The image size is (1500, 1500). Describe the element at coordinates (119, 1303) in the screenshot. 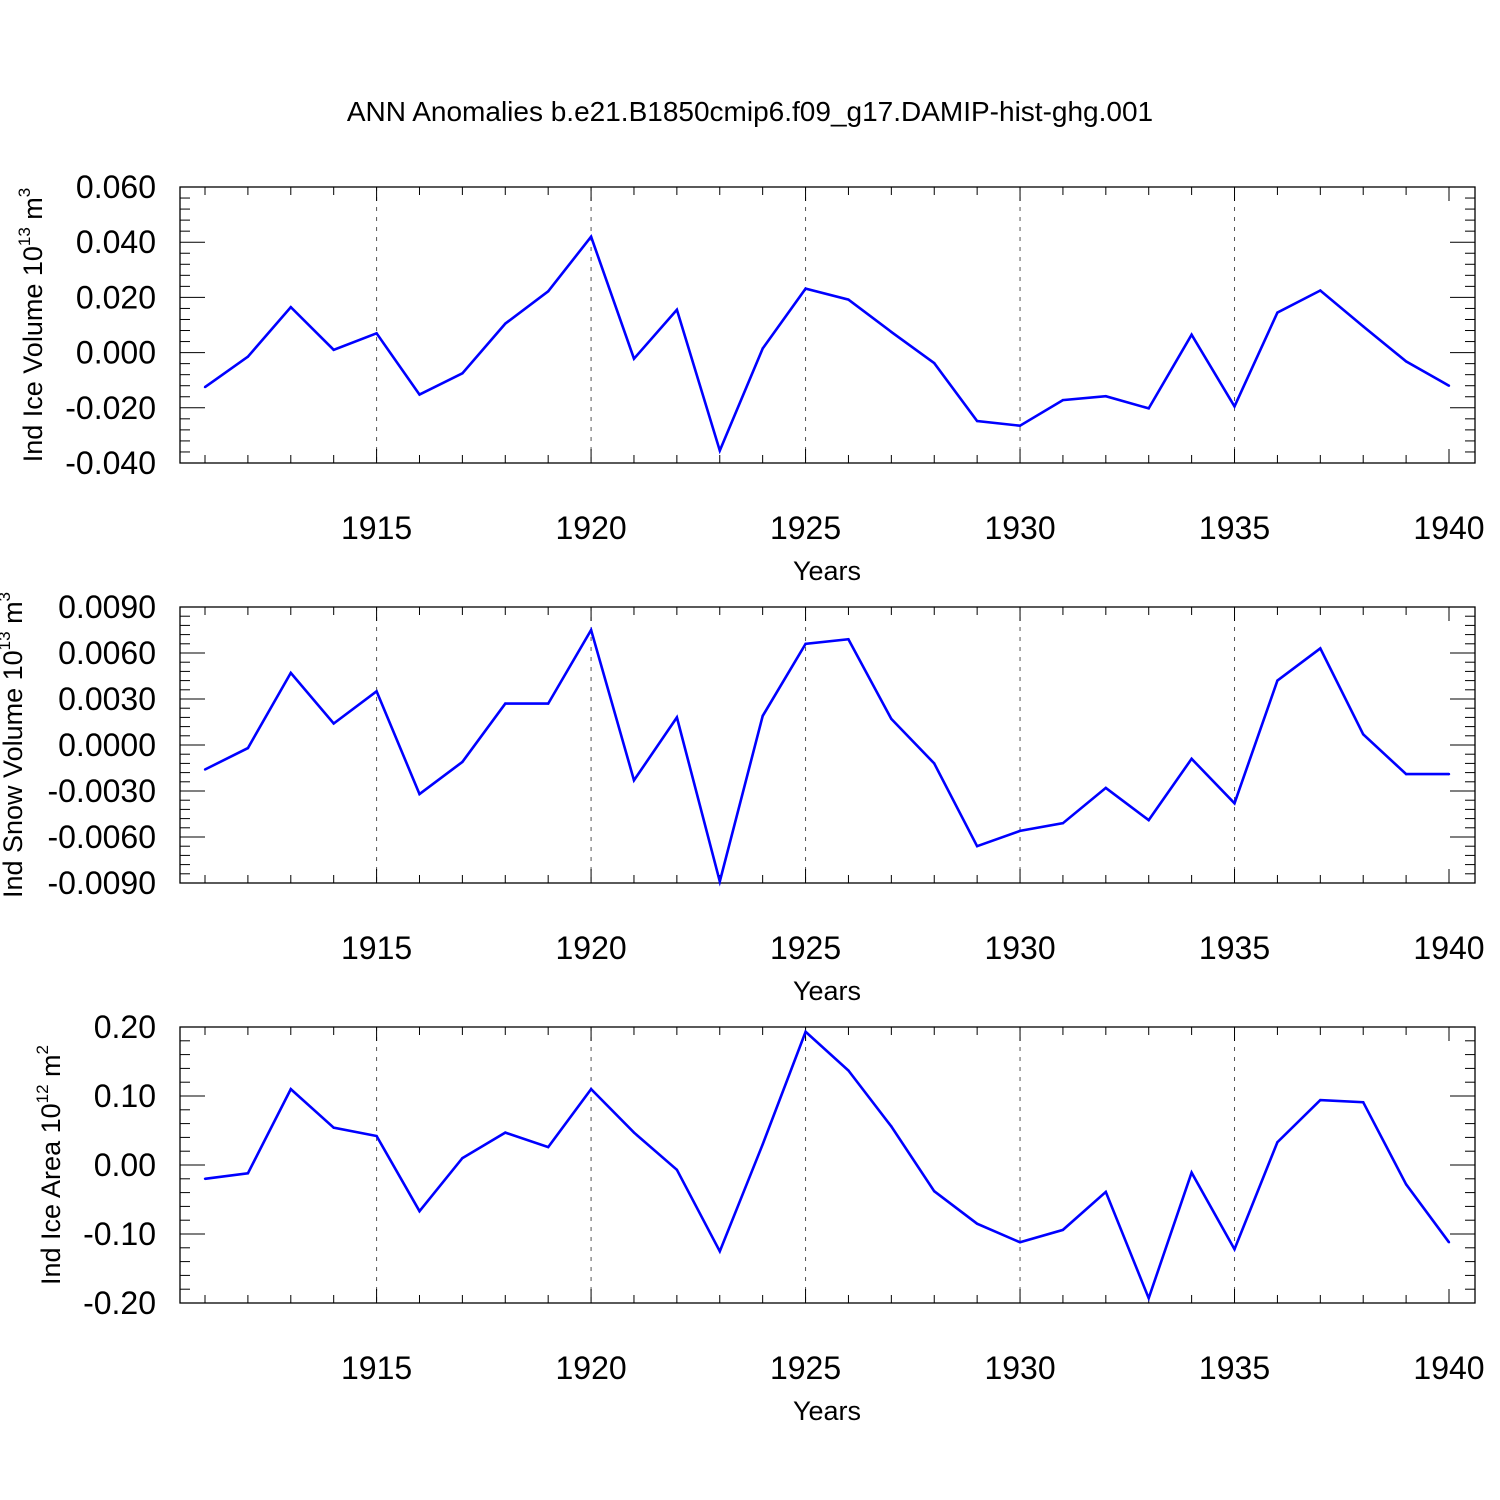

I see `y-tick-label: -0.20` at that location.